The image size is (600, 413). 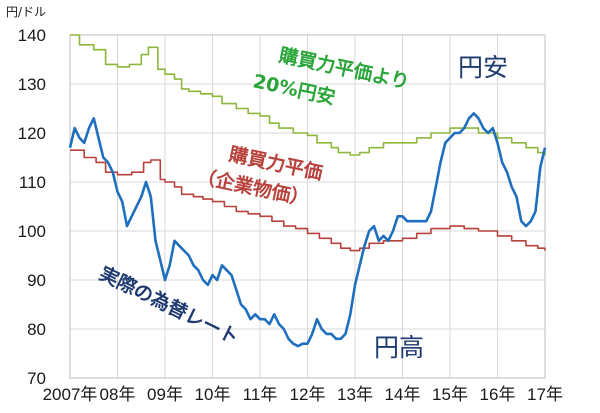 I want to click on annotation-strong-yen: 円高, so click(x=399, y=347).